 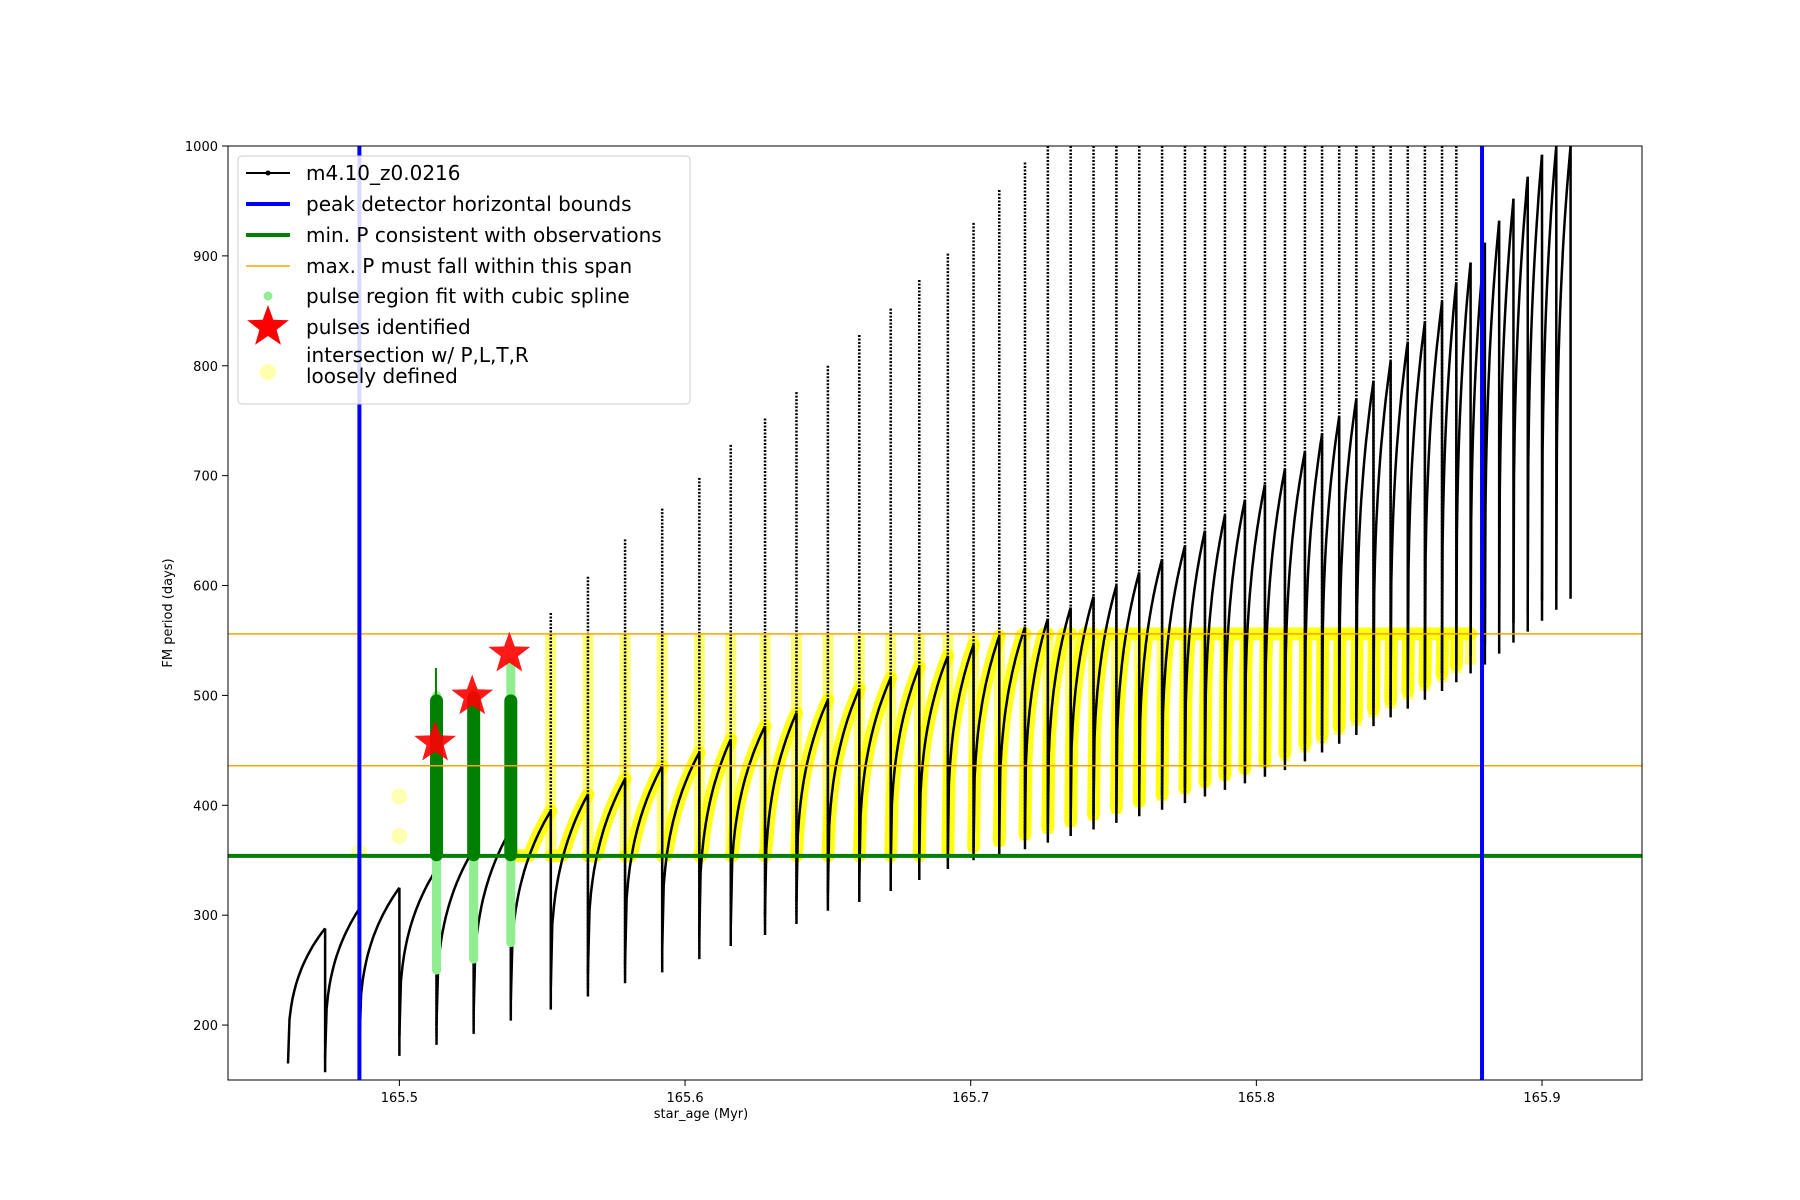 What do you see at coordinates (970, 1098) in the screenshot?
I see `x-tick-label: 165.7` at bounding box center [970, 1098].